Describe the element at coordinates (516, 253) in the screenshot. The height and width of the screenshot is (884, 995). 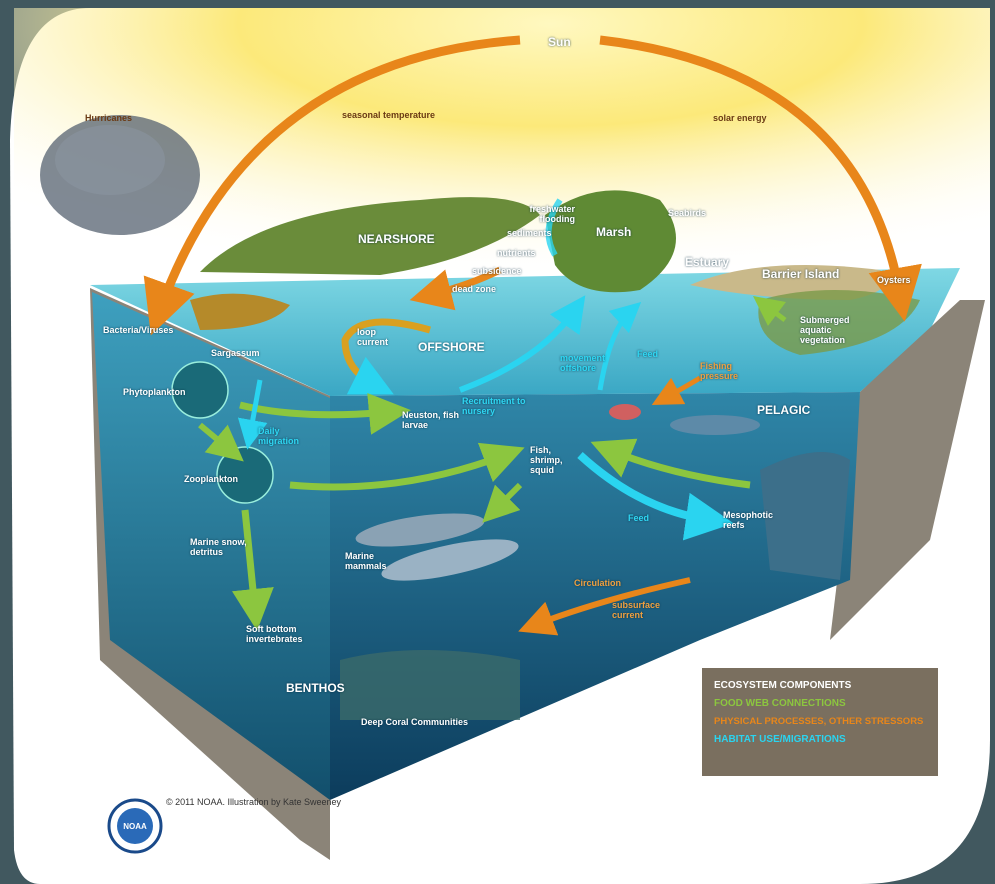
I see `label: nutrients` at that location.